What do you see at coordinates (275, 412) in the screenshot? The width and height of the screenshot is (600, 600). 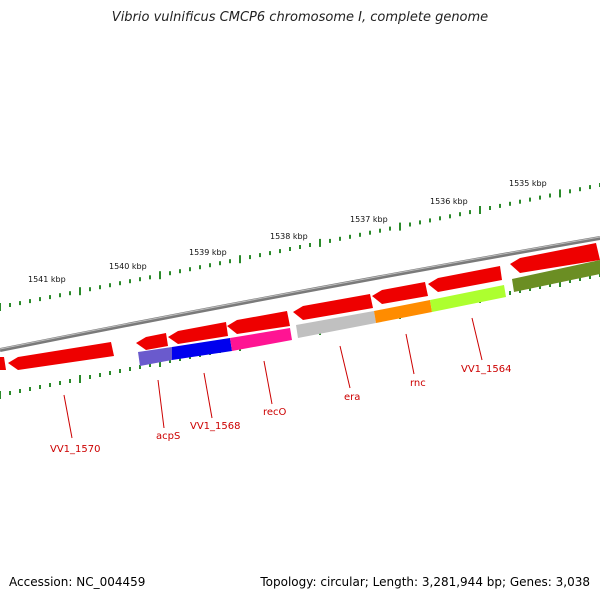 I see `gene-label-reco: recO` at bounding box center [275, 412].